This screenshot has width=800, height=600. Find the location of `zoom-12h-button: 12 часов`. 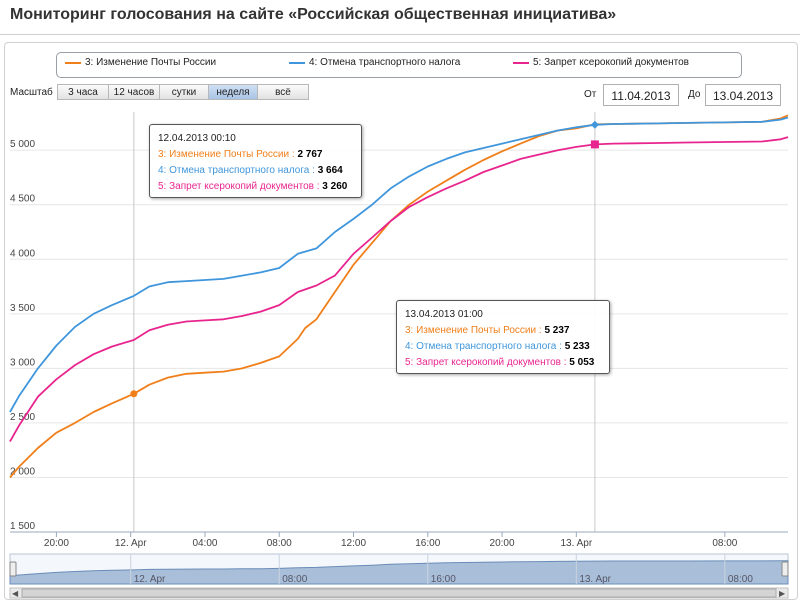

zoom-12h-button: 12 часов is located at coordinates (134, 92).